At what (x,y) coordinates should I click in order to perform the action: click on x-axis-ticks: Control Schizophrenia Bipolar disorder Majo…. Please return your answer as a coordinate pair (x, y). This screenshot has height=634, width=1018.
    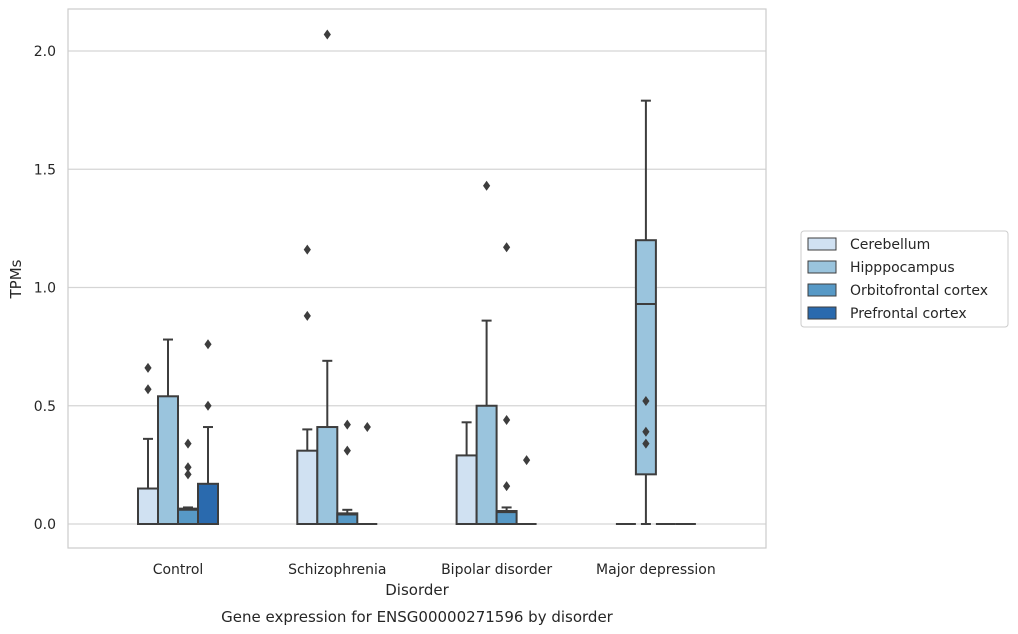
    Looking at the image, I should click on (434, 570).